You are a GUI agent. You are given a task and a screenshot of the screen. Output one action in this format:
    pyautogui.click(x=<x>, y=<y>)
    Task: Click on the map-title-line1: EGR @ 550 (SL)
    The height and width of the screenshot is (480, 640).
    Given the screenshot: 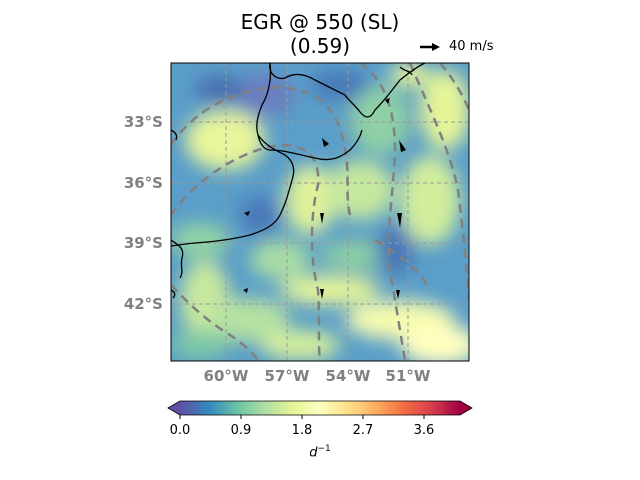 What is the action you would take?
    pyautogui.click(x=320, y=22)
    